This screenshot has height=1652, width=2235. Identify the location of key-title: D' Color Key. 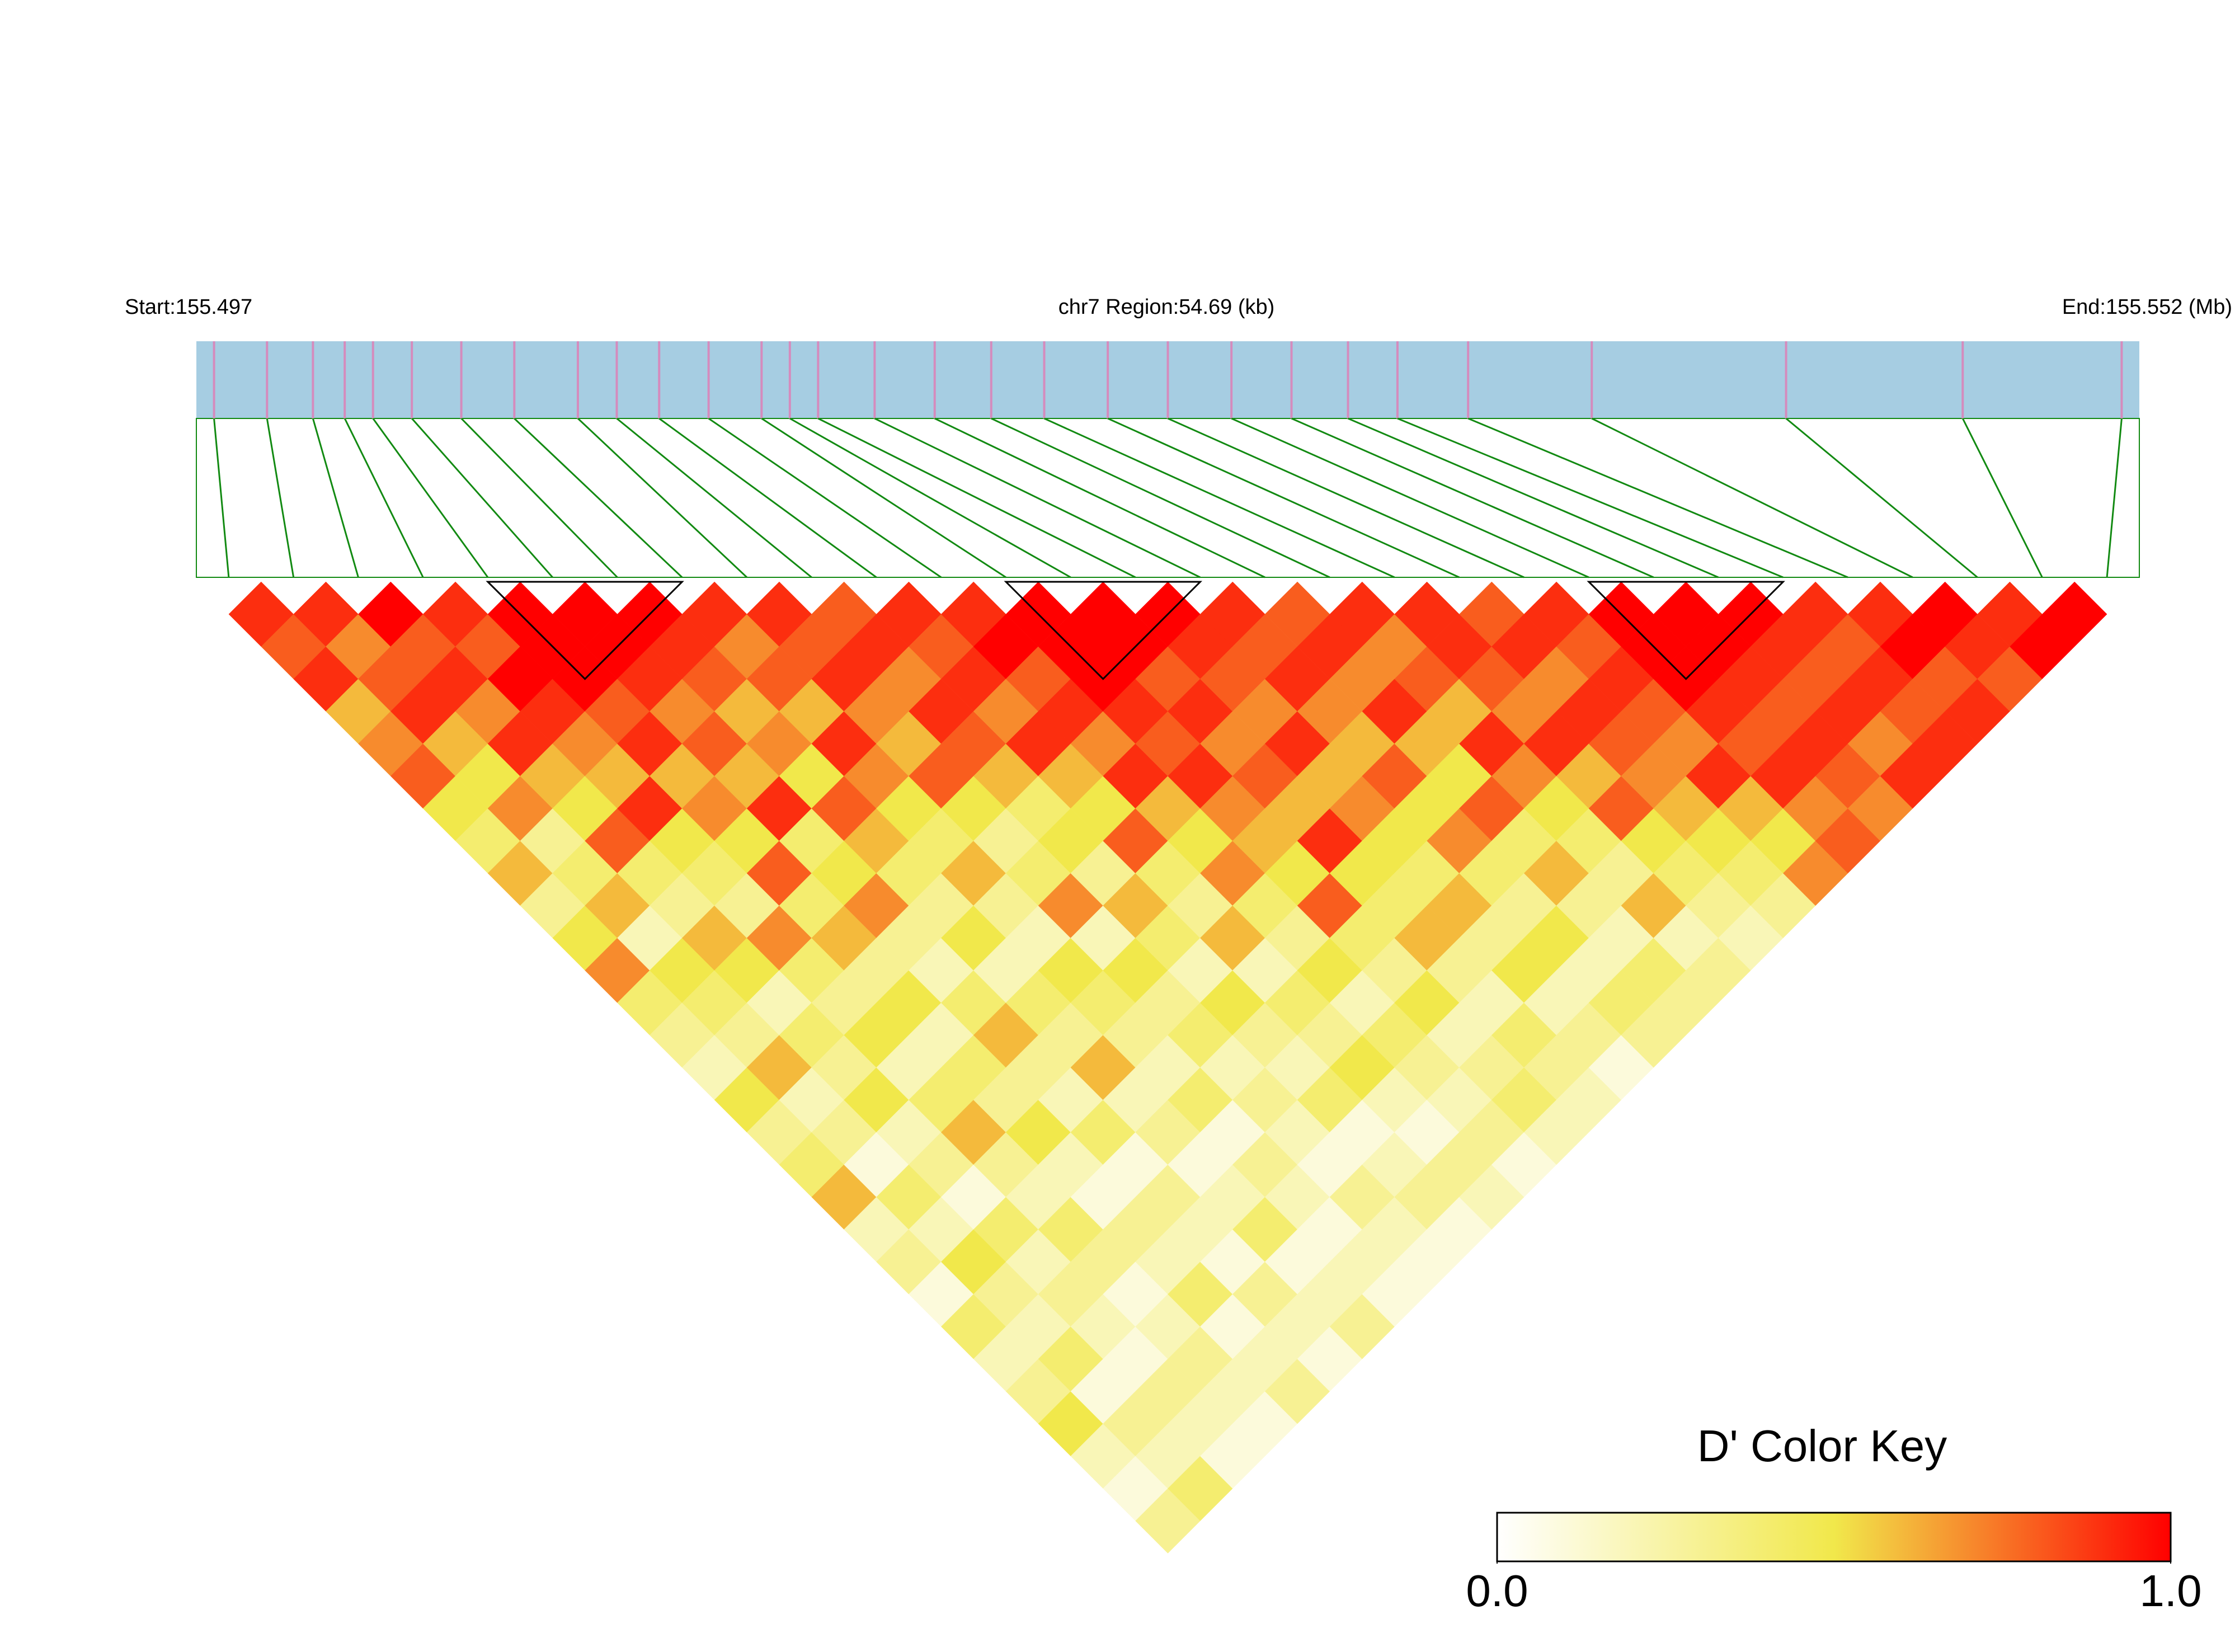
(1822, 1446).